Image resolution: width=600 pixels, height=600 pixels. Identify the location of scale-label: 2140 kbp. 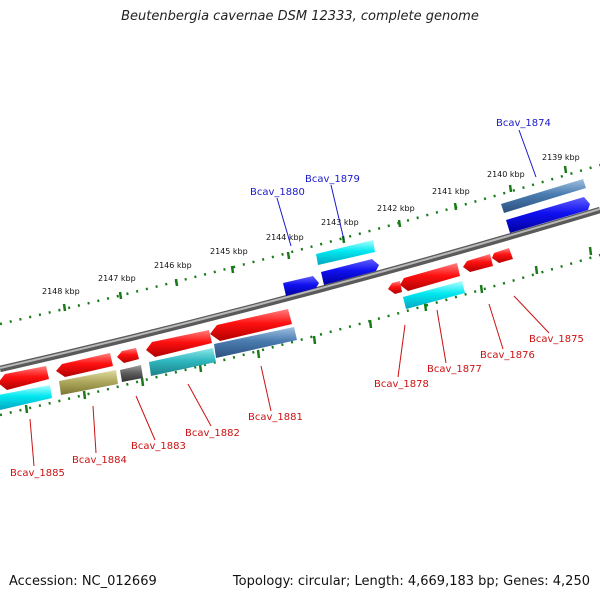
(506, 174).